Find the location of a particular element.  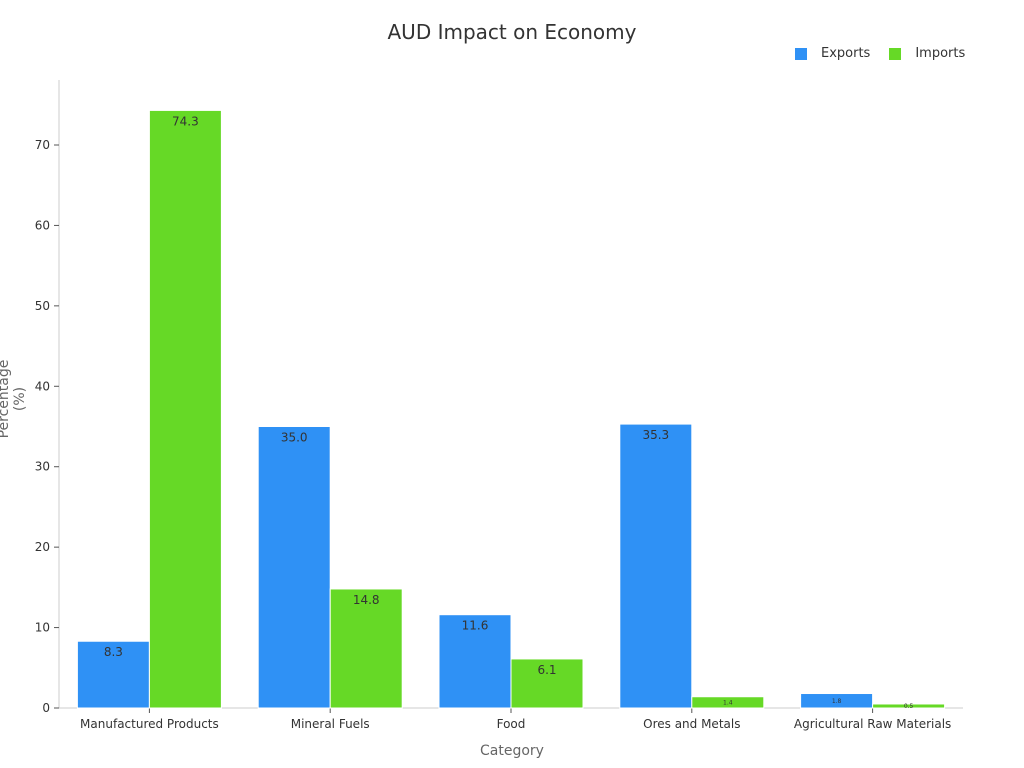

bar-value-label: 6.1 is located at coordinates (546, 670).